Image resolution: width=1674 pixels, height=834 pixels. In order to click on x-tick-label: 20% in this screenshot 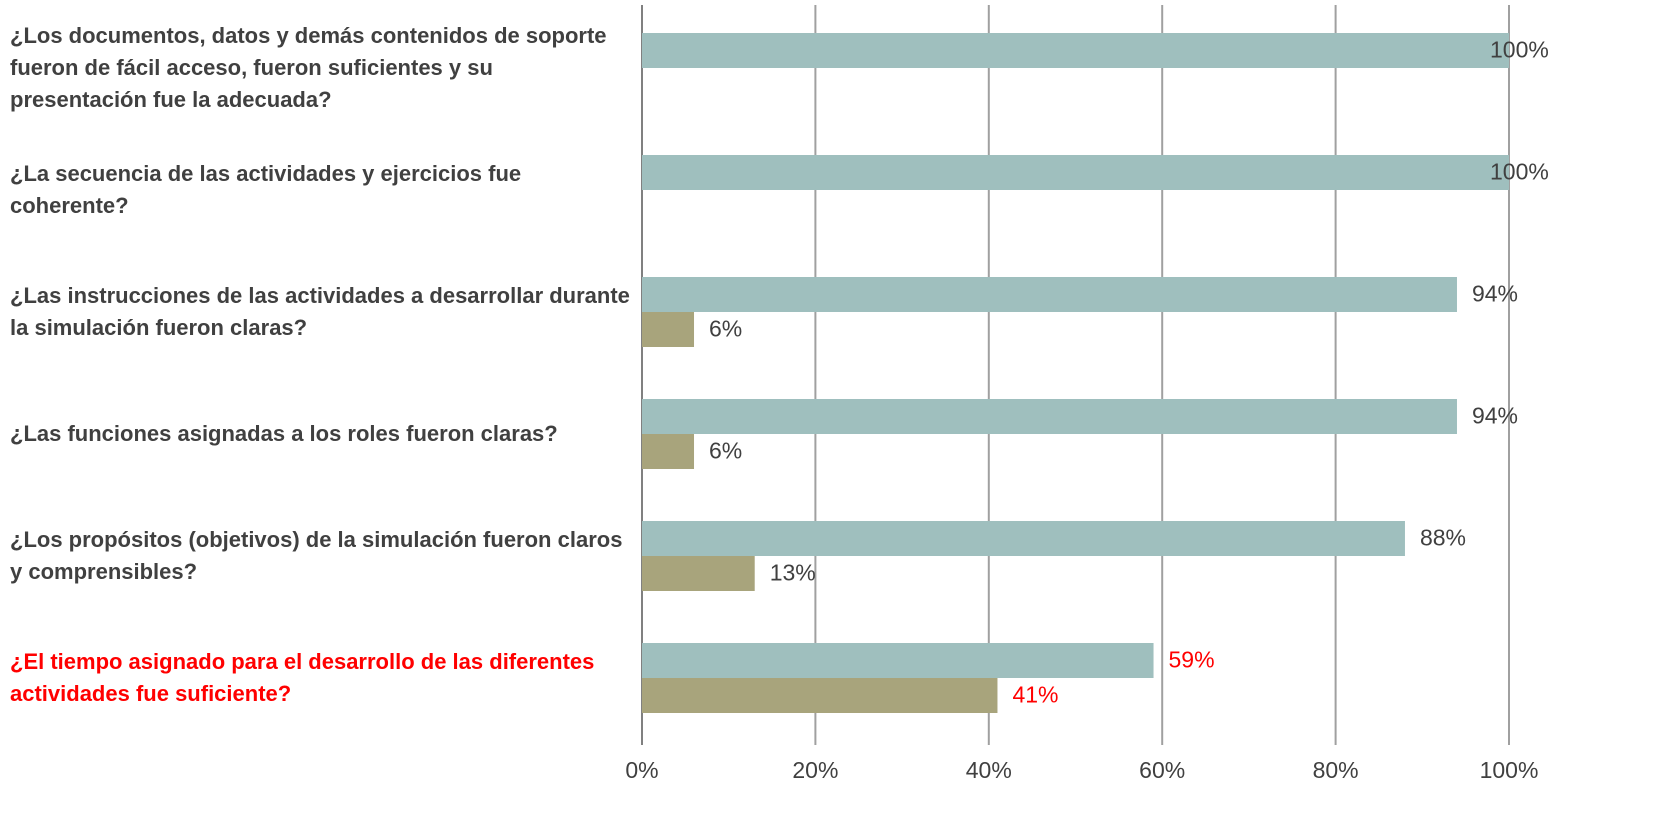, I will do `click(815, 770)`.